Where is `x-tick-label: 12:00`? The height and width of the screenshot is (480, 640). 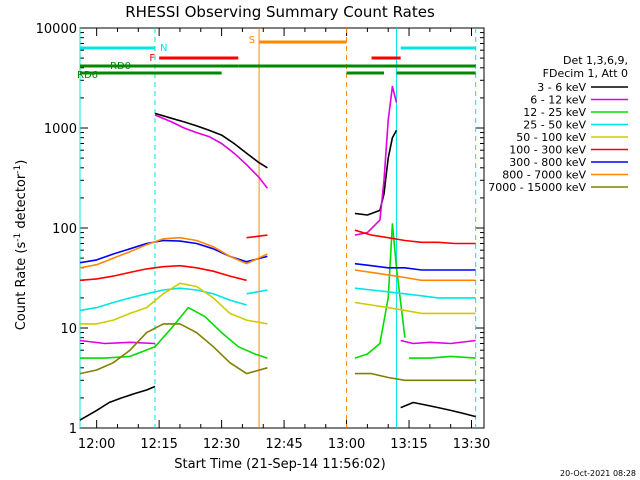
x-tick-label: 12:00 is located at coordinates (96, 444).